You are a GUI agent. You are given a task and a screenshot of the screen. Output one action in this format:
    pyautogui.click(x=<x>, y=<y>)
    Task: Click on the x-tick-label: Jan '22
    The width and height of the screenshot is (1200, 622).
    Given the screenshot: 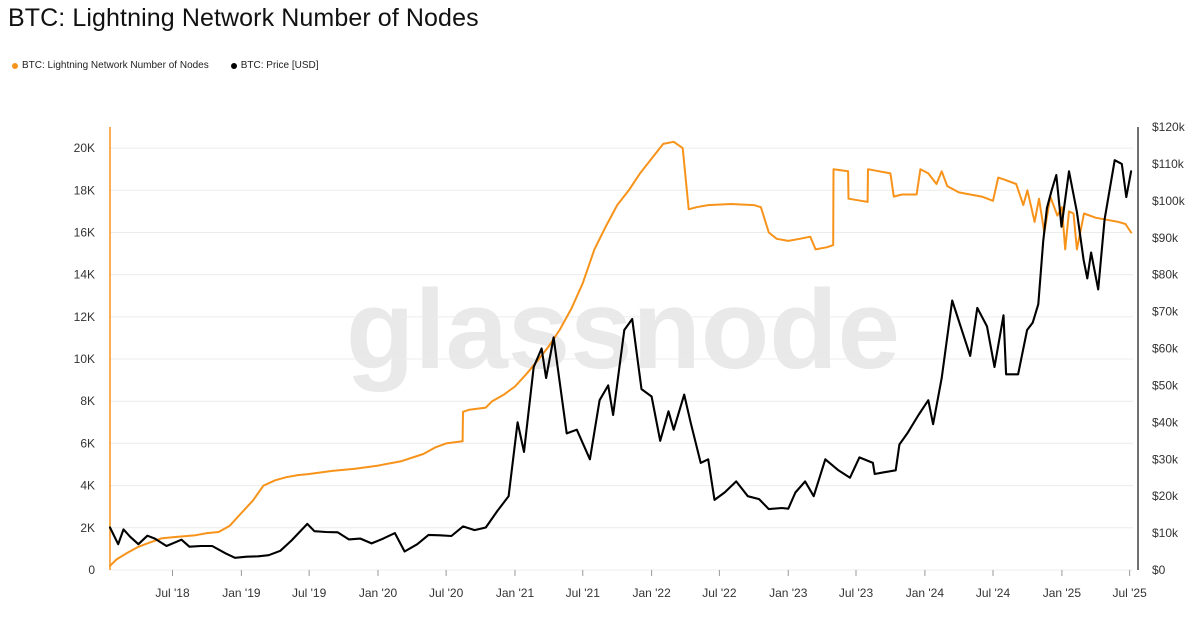 What is the action you would take?
    pyautogui.click(x=651, y=593)
    